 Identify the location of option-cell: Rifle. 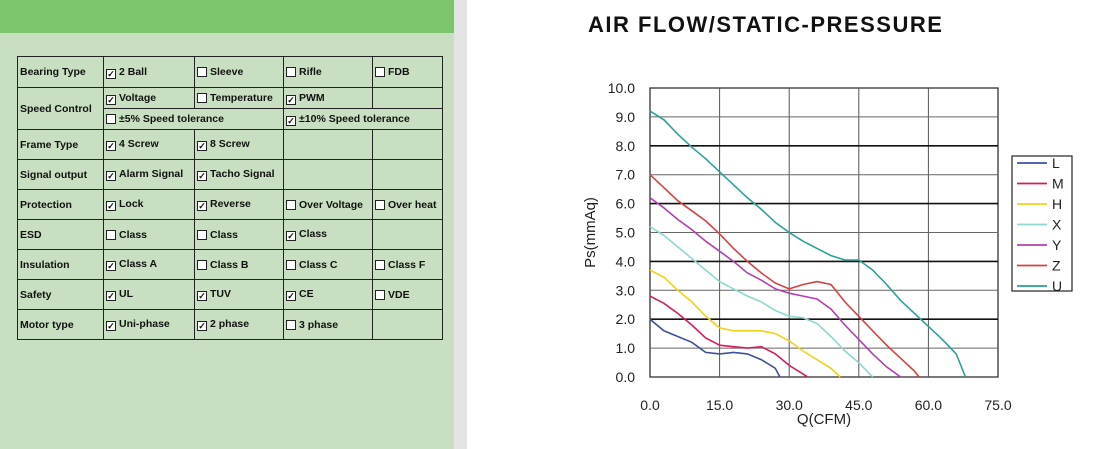
(328, 72).